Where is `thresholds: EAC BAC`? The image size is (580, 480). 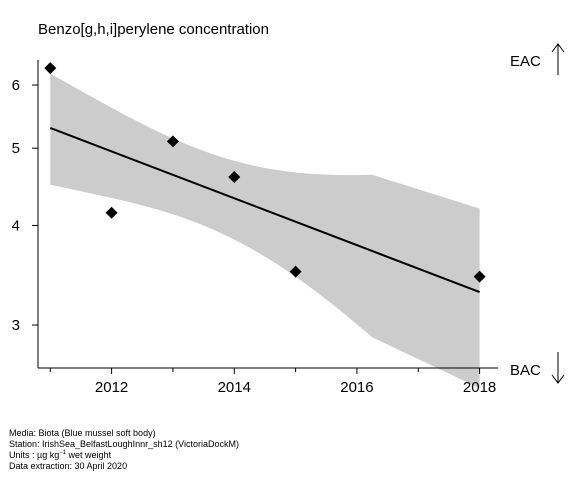
thresholds: EAC BAC is located at coordinates (537, 213).